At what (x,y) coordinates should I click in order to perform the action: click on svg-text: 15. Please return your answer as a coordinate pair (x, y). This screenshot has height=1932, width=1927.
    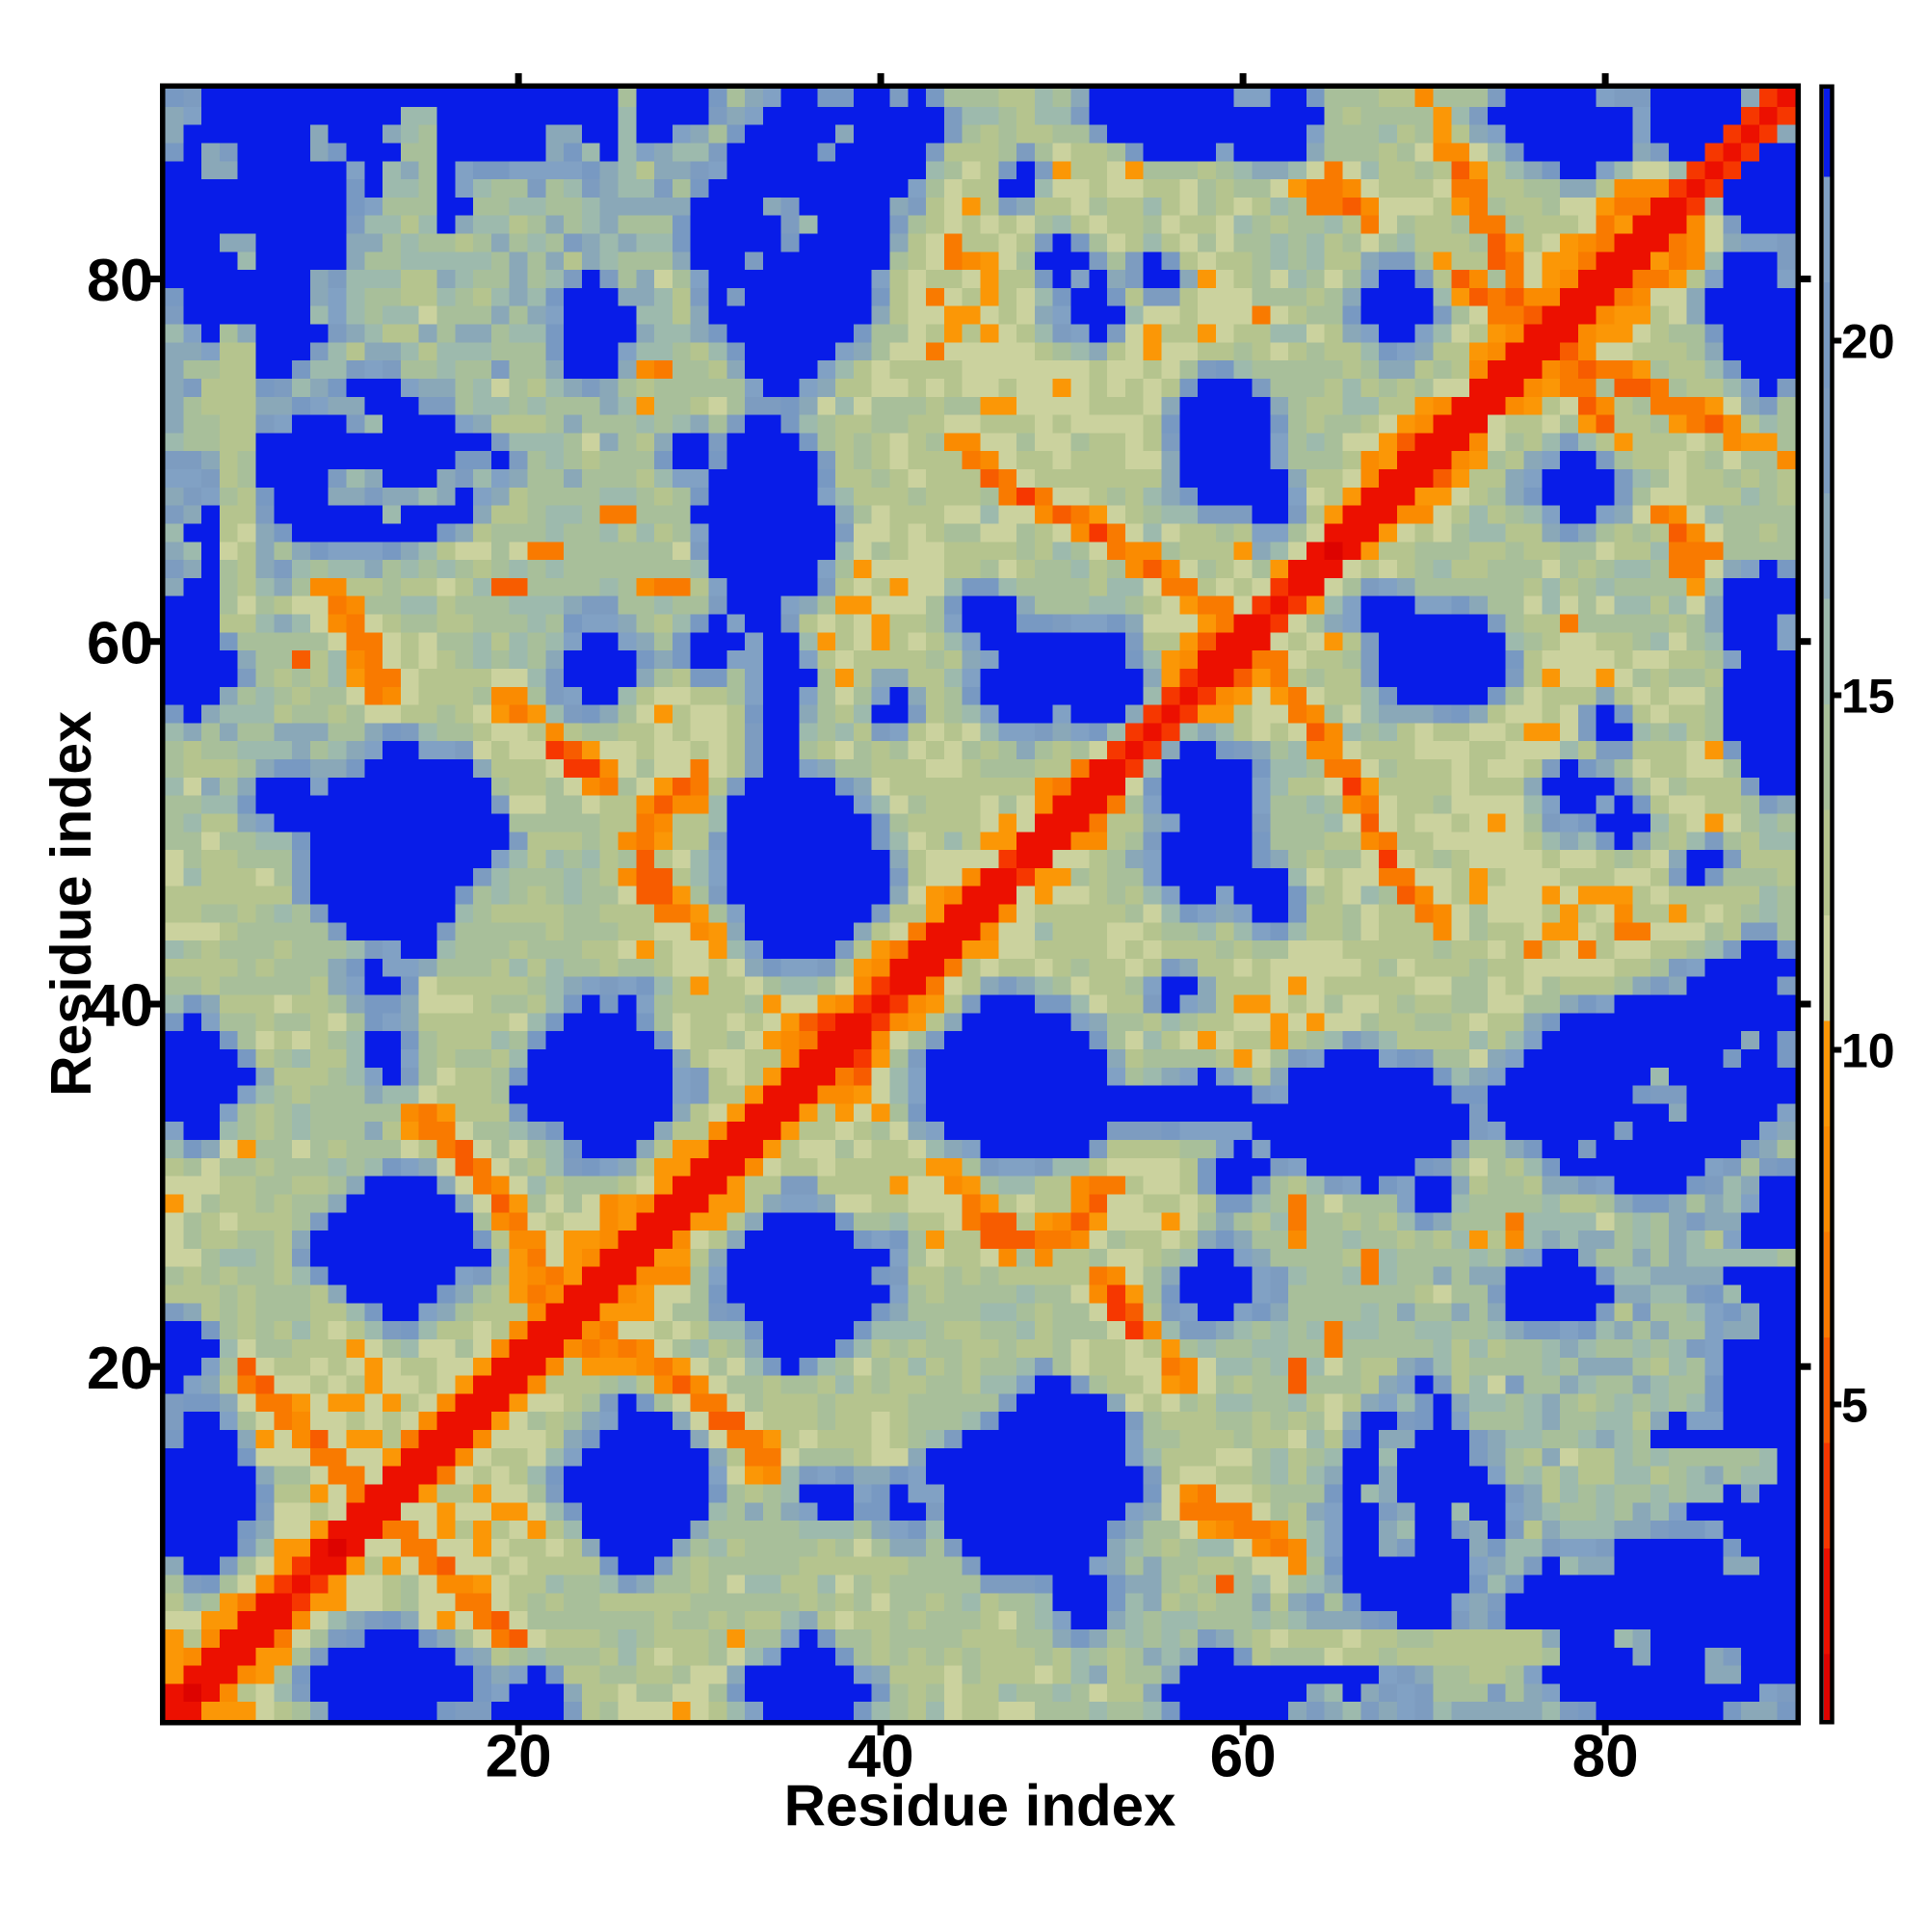
    Looking at the image, I should click on (1868, 697).